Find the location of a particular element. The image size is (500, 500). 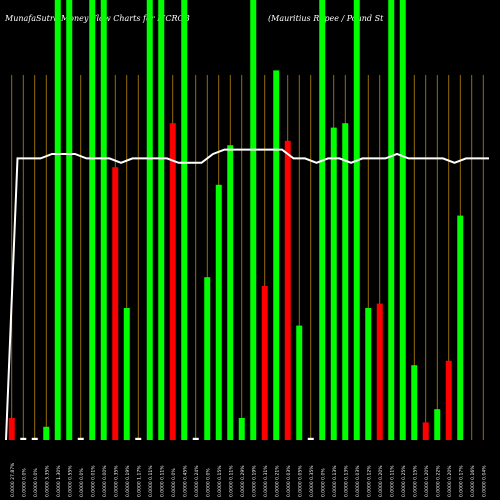

x-tick-label: 0.0000 27.87% is located at coordinates (13, 479).